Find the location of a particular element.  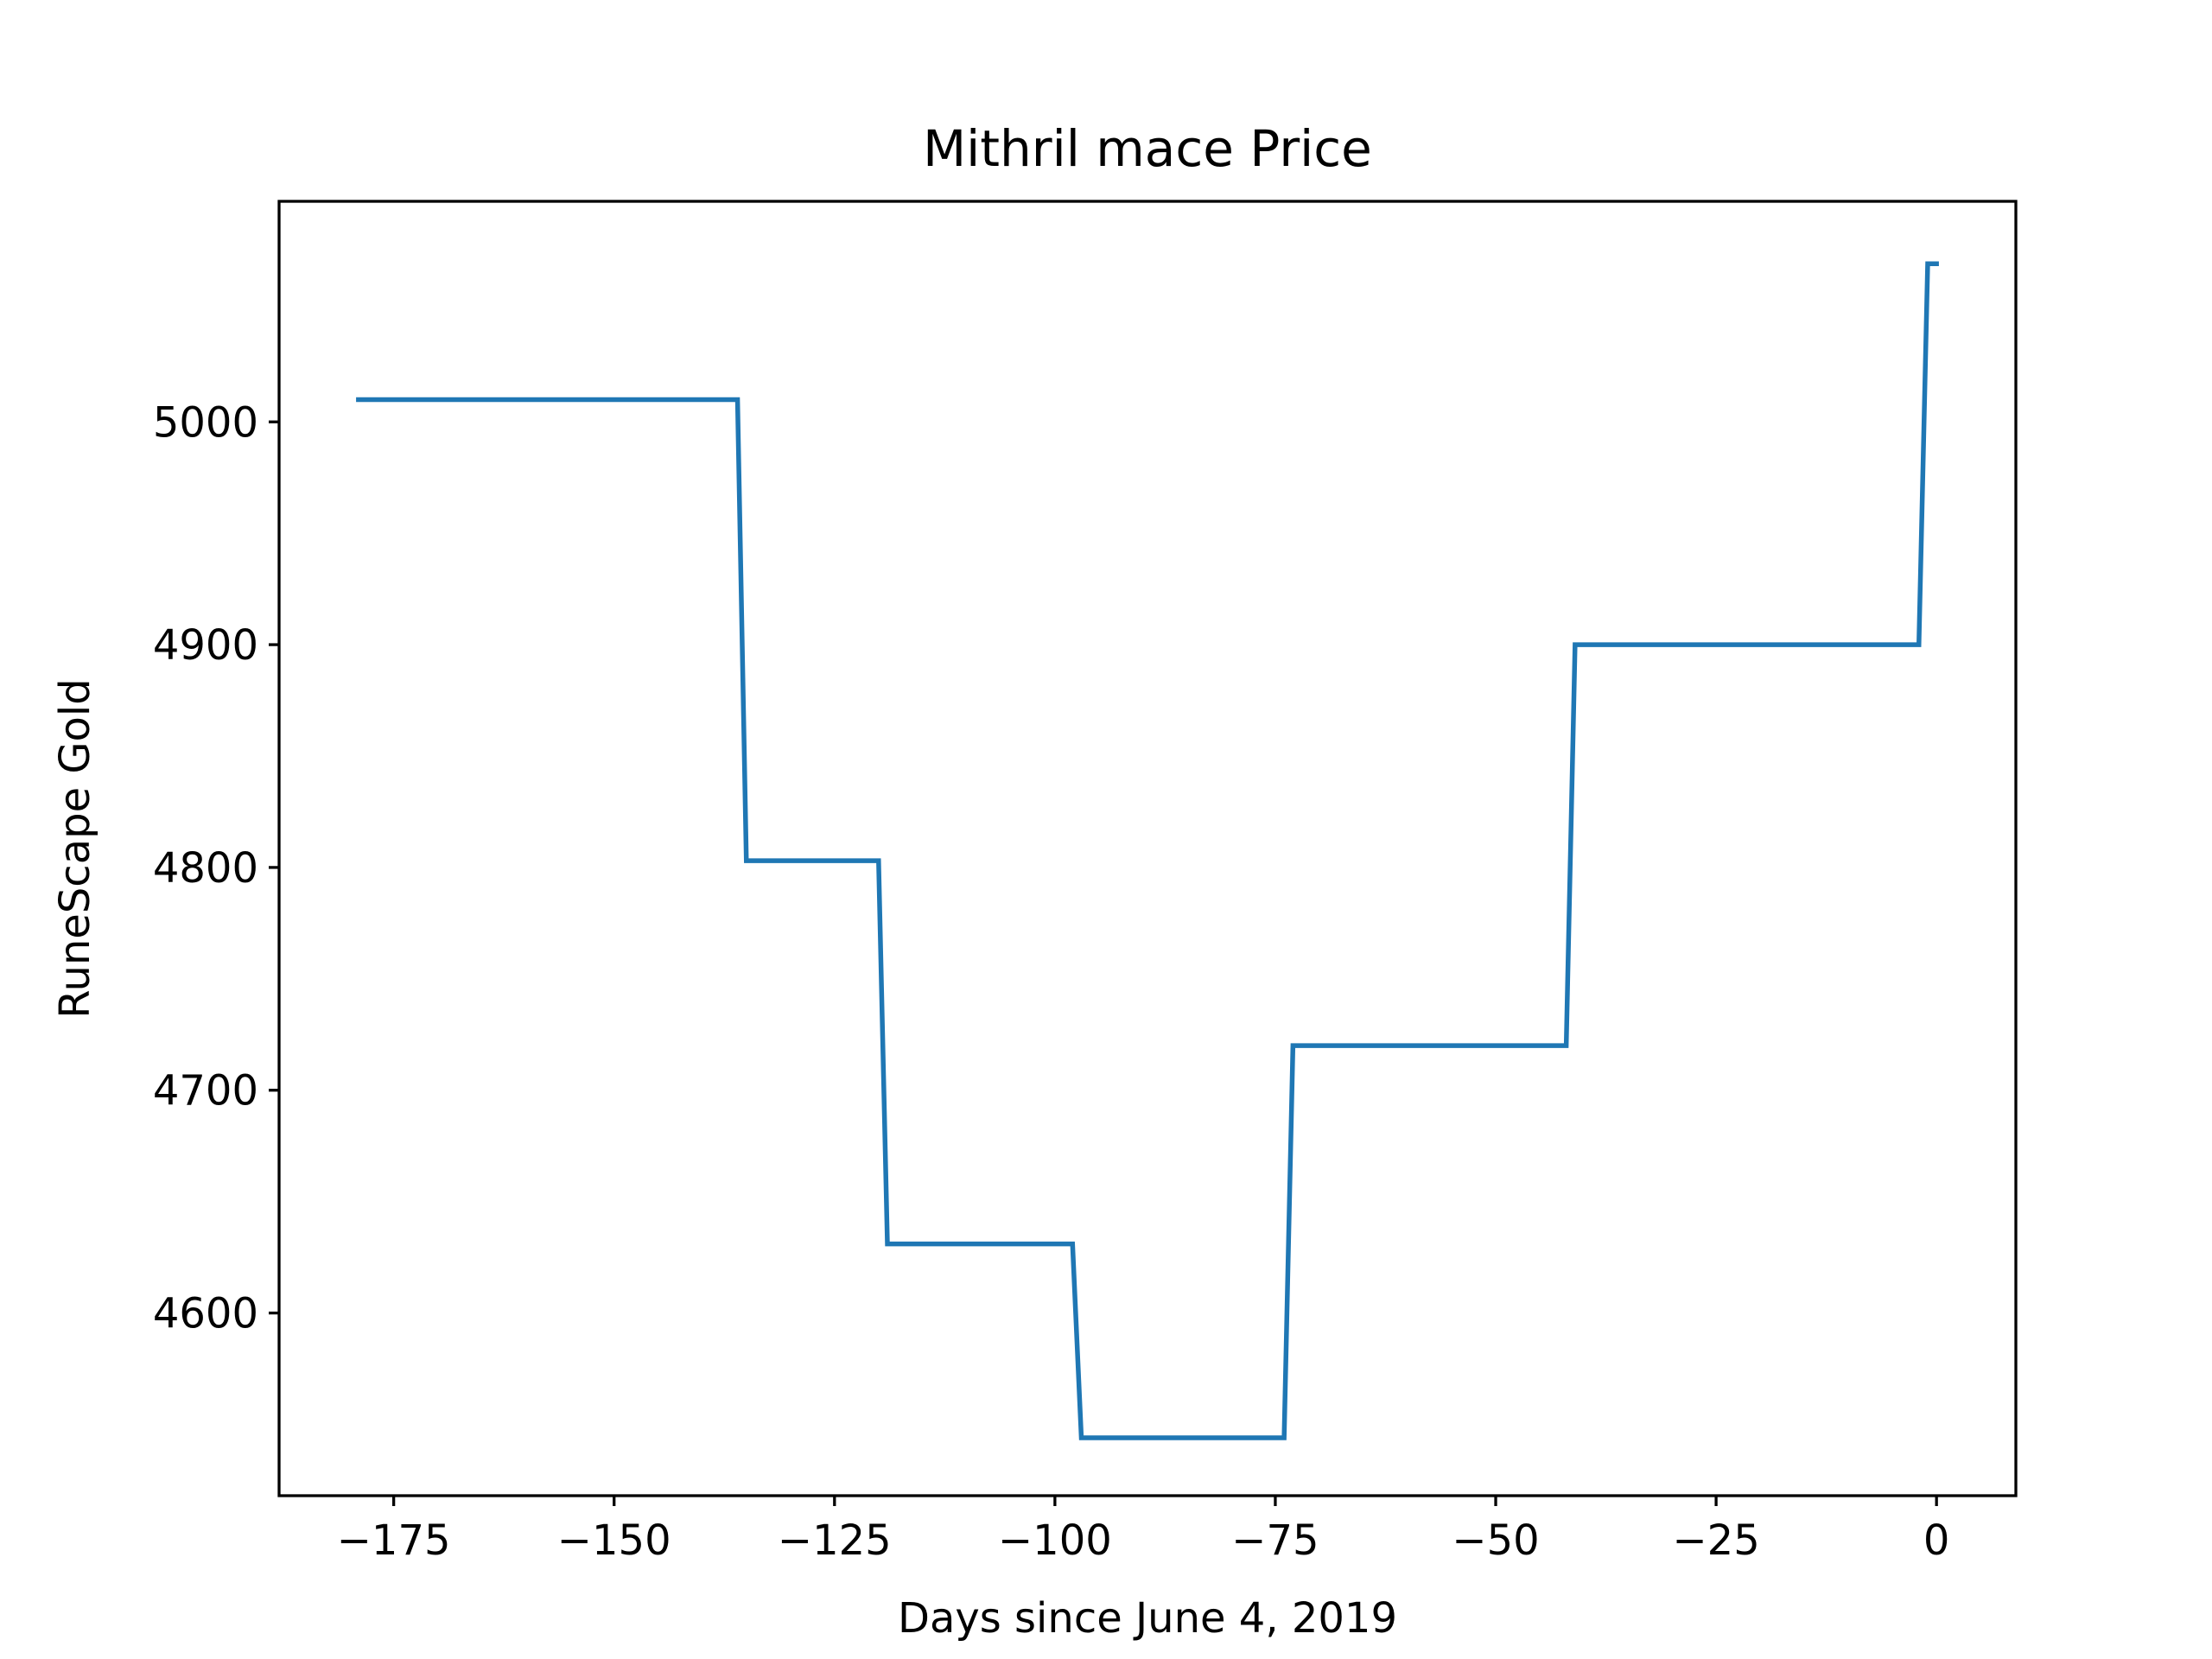

x-axis-label: Days since June 4, 2019 is located at coordinates (1147, 1618).